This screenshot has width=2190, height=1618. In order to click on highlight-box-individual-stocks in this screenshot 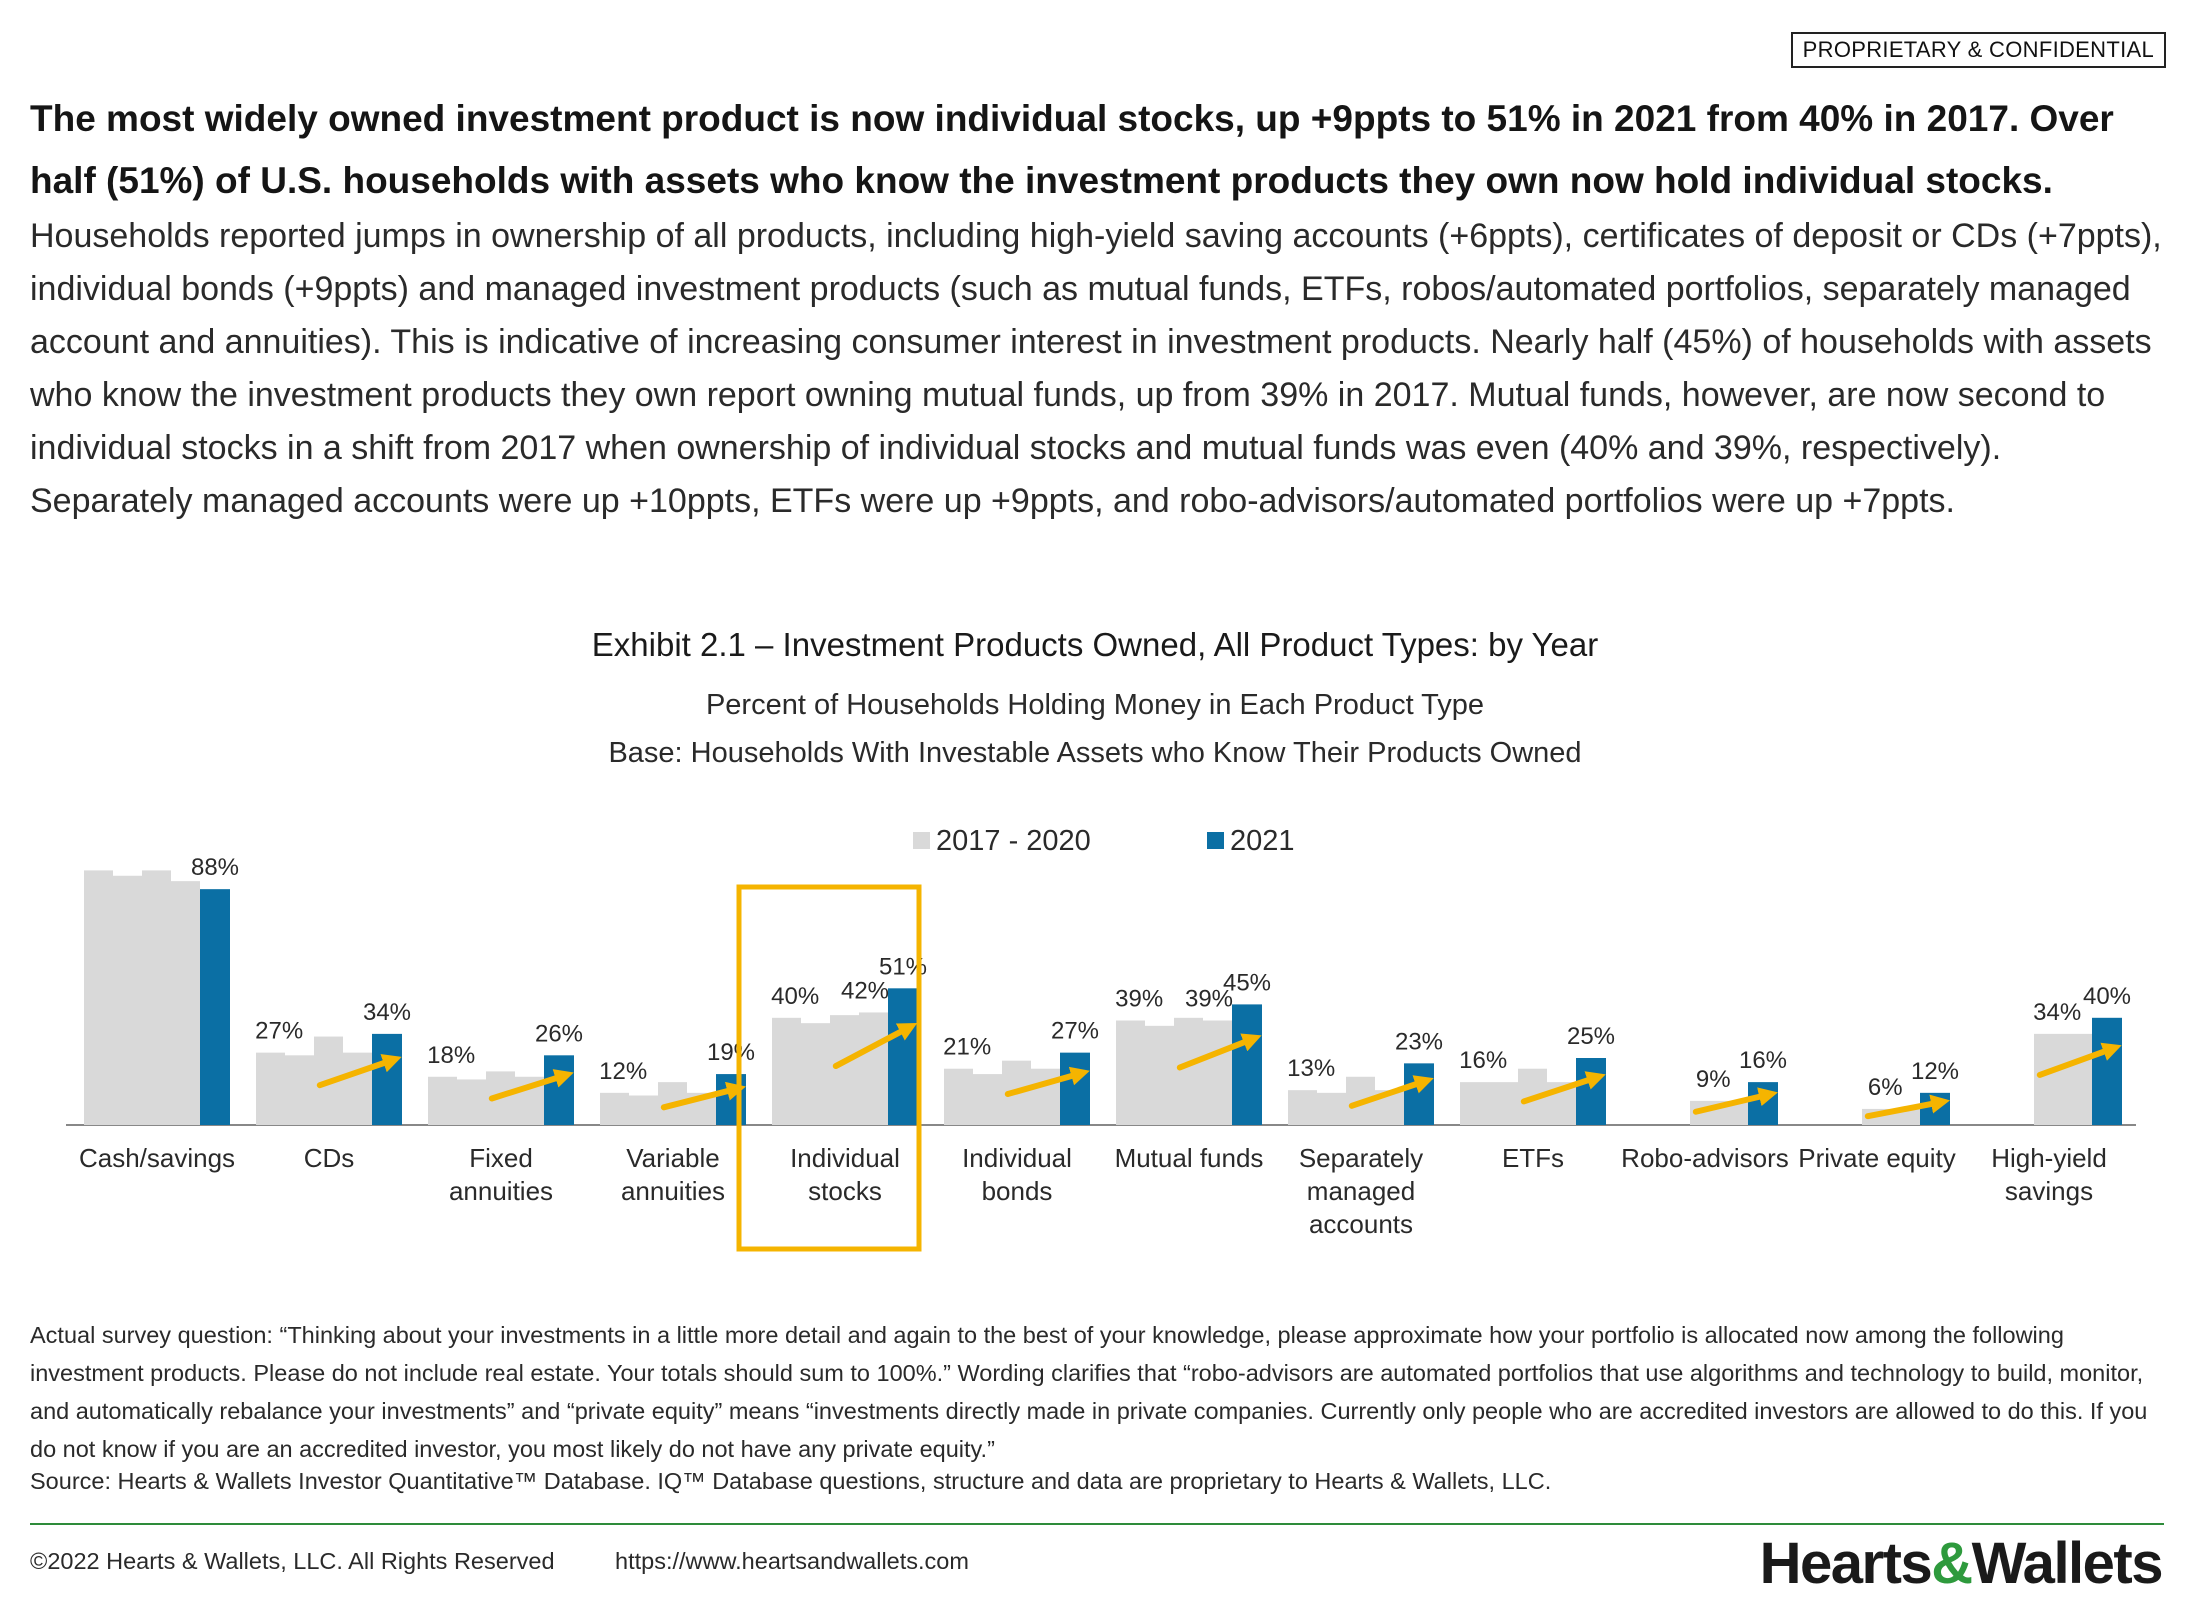, I will do `click(829, 1068)`.